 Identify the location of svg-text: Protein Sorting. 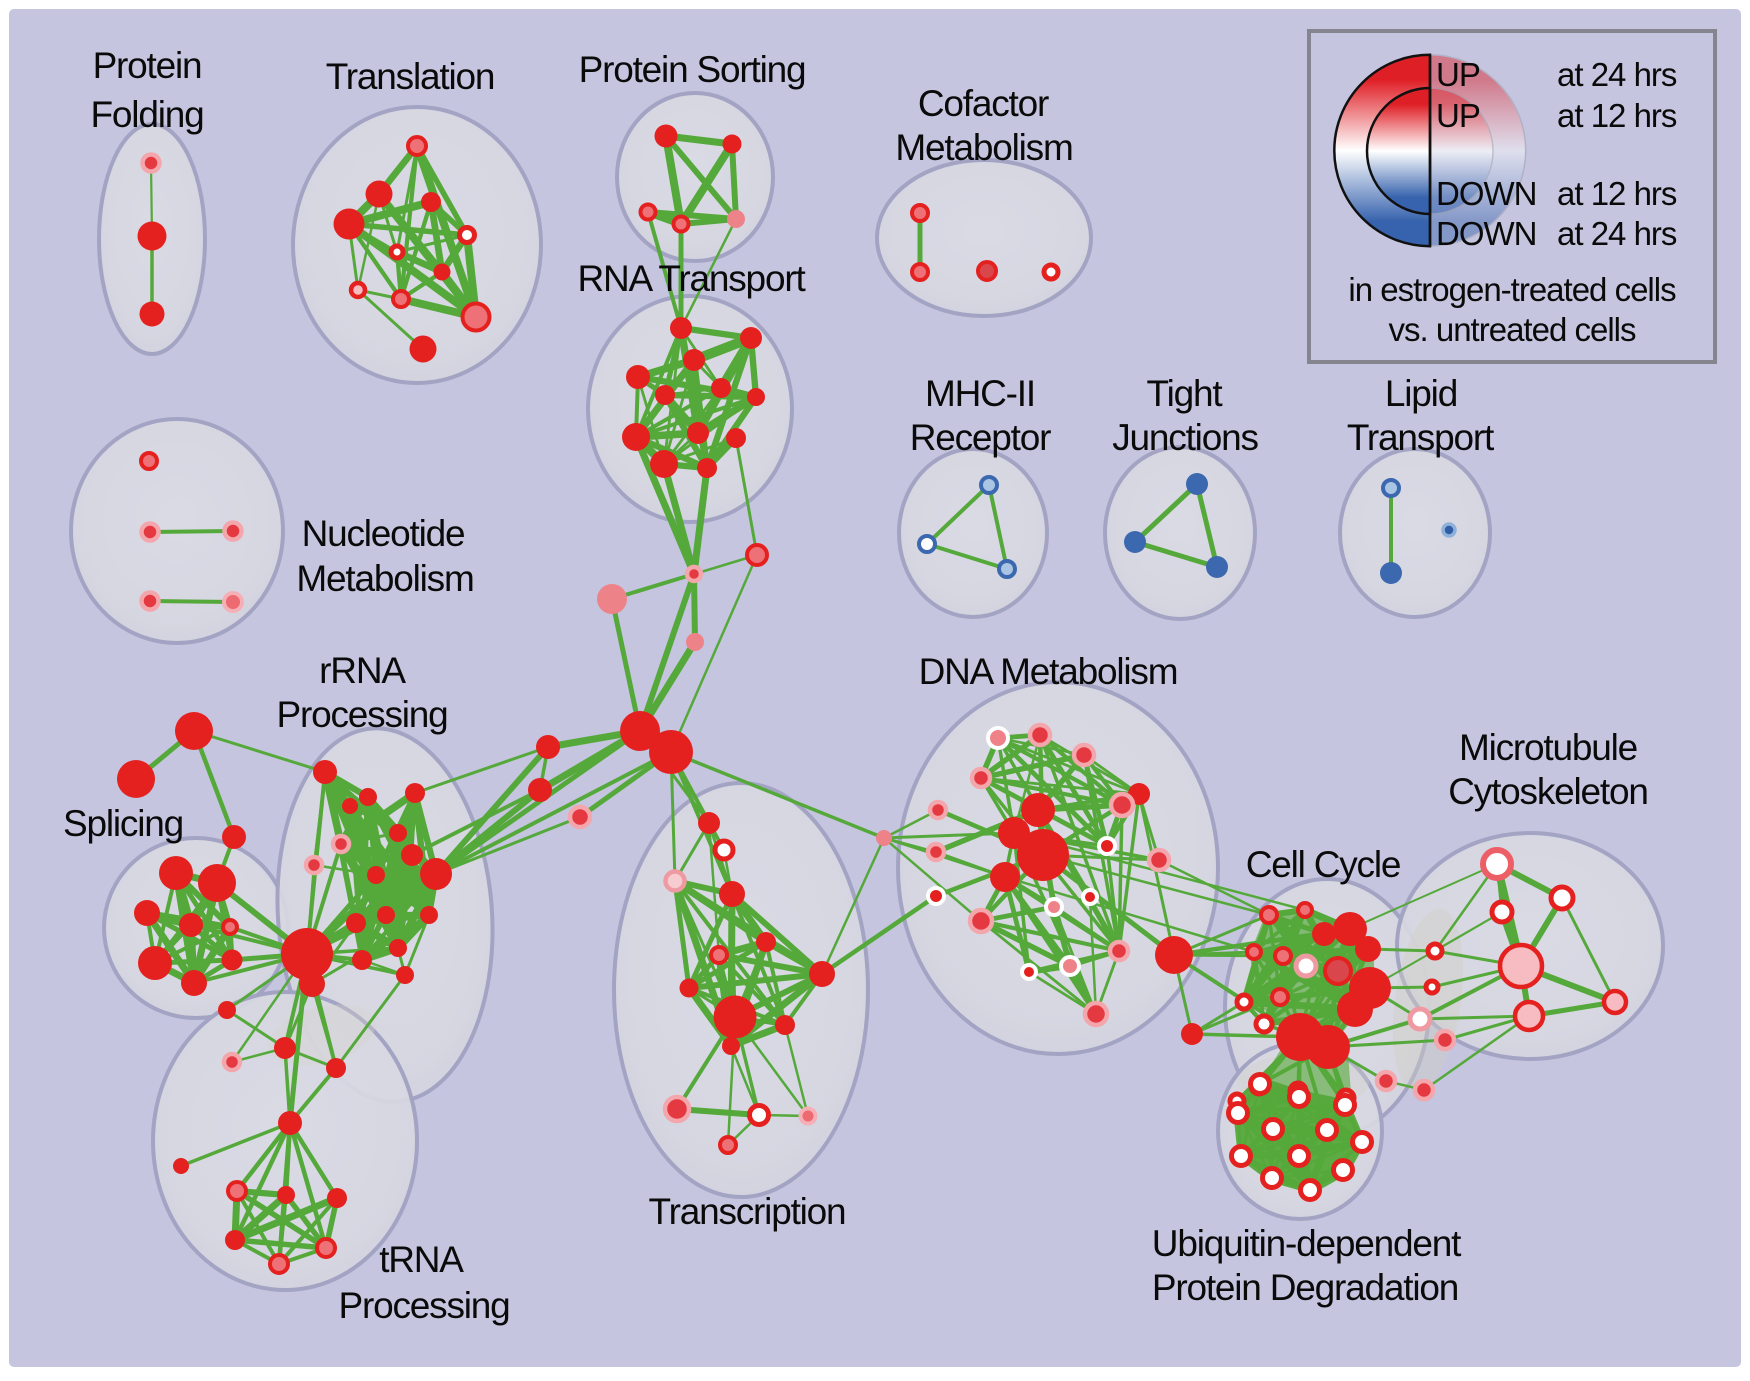
(692, 69).